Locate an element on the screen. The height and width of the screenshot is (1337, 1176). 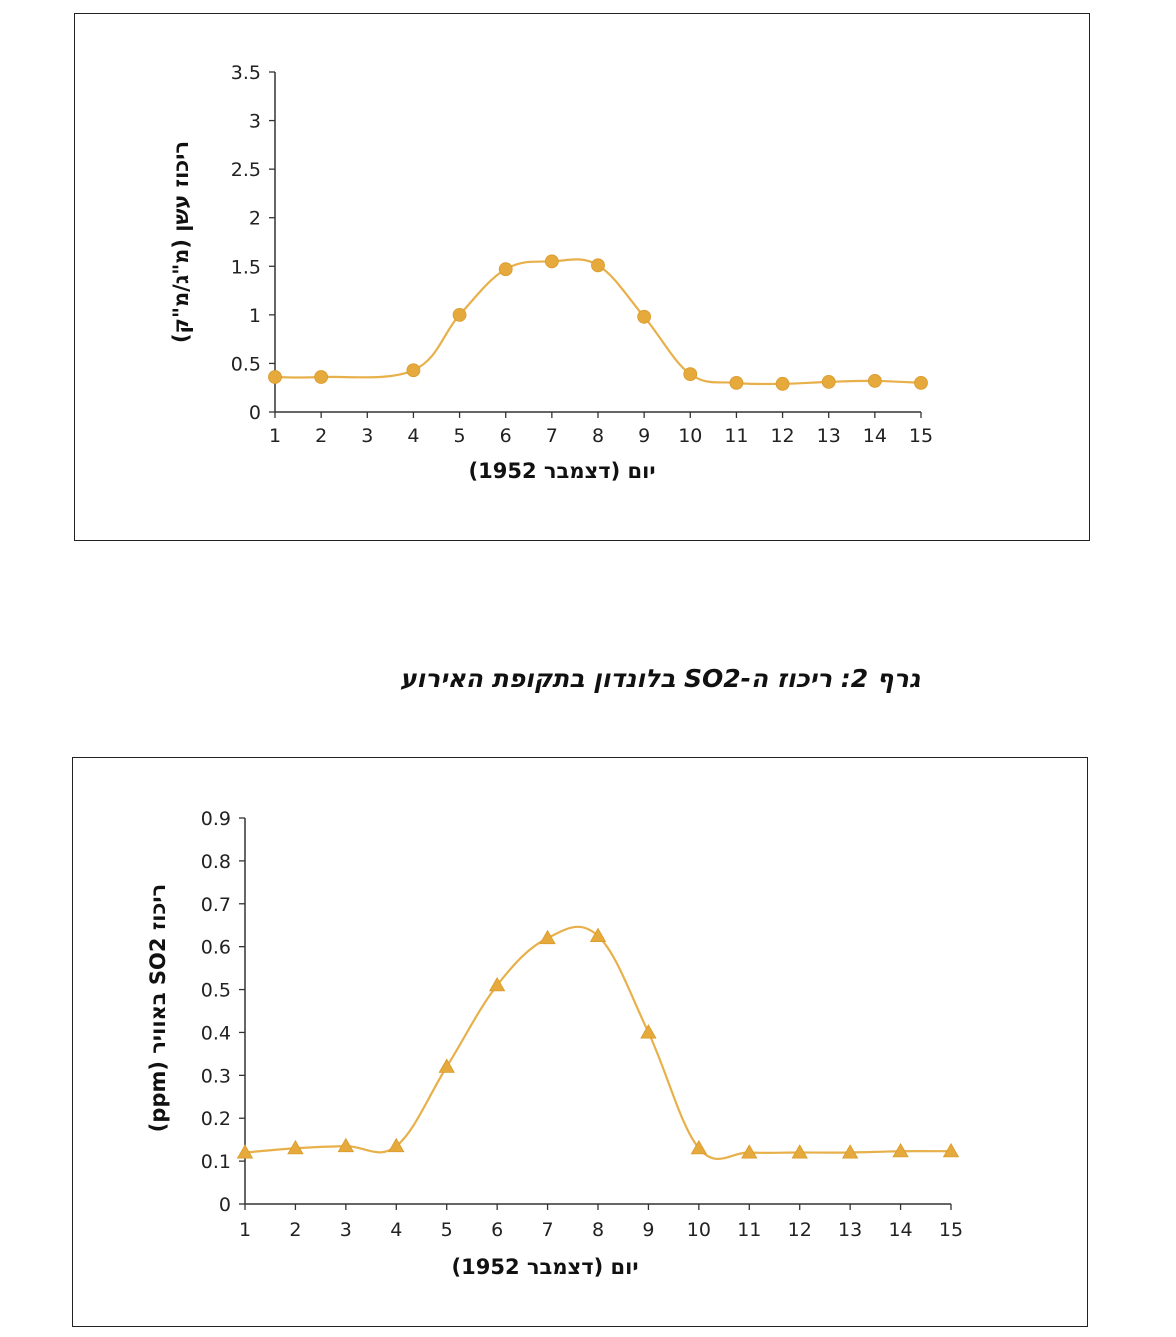
chart-caption: גרף 2: ריכוז ה-SO2 בלונדון בתקופת האירוע is located at coordinates (659, 678).